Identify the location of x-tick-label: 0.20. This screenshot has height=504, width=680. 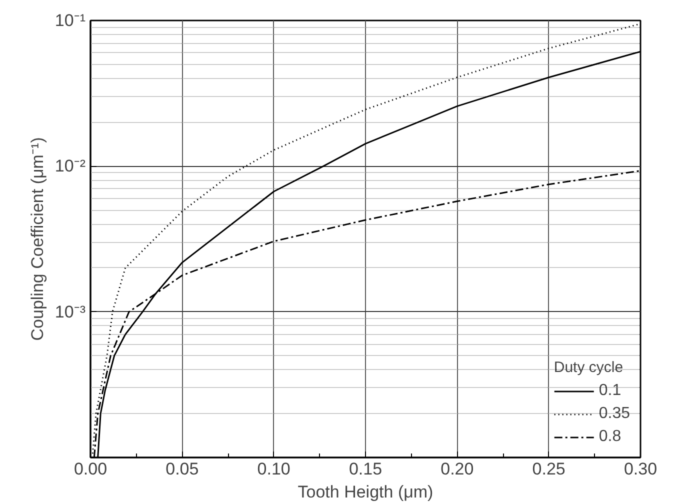
(457, 469).